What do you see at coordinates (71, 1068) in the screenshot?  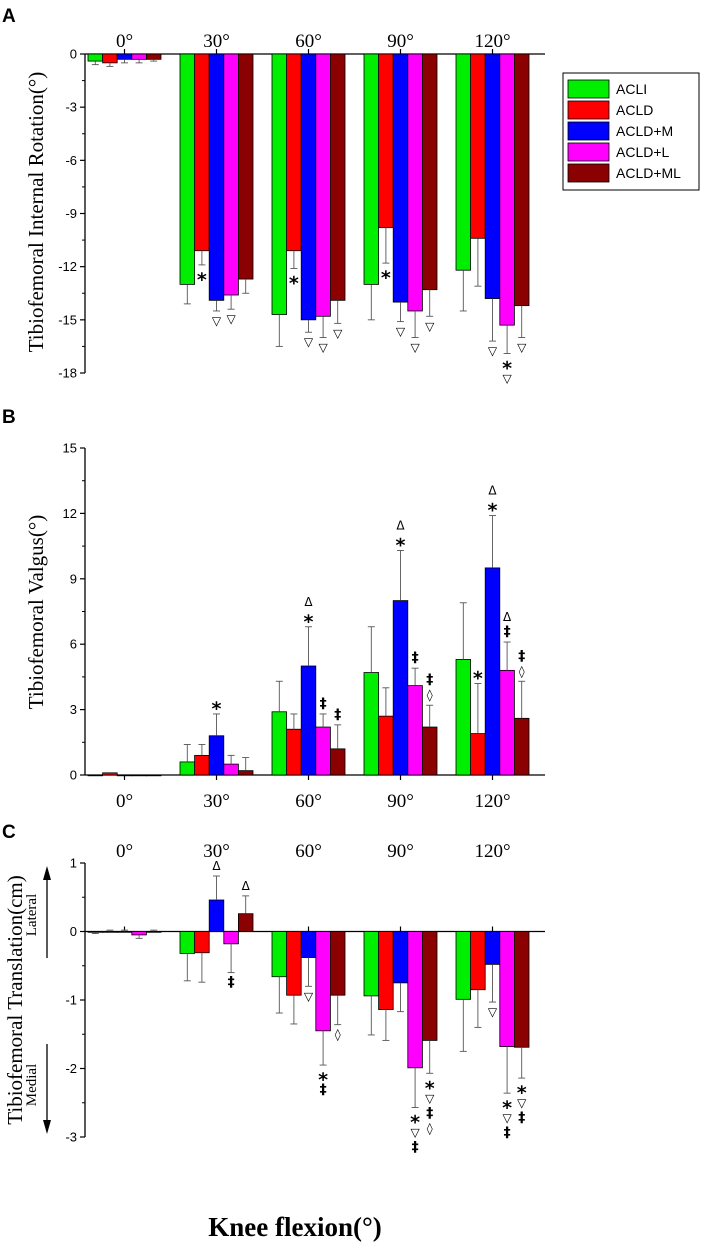 I see `y-tick-label: -2` at bounding box center [71, 1068].